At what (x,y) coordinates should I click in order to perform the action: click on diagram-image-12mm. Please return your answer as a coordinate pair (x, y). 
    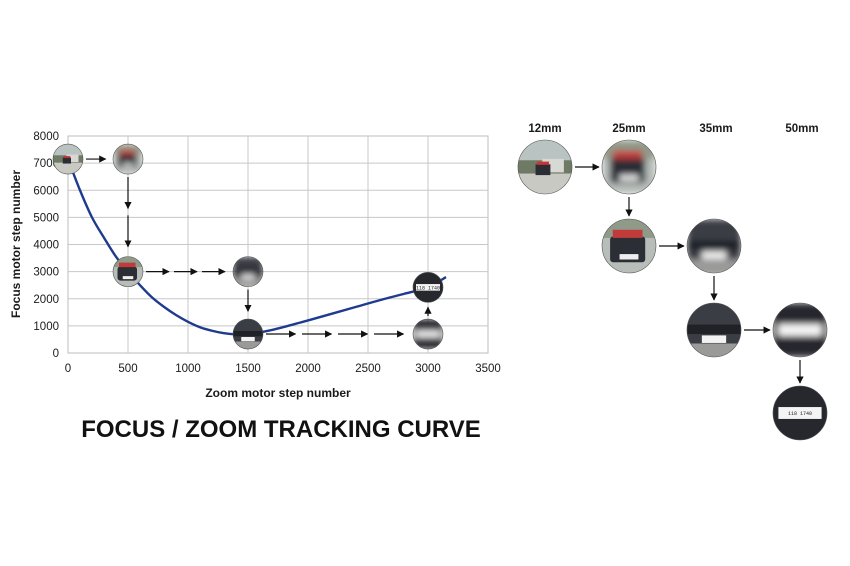
    Looking at the image, I should click on (545, 167).